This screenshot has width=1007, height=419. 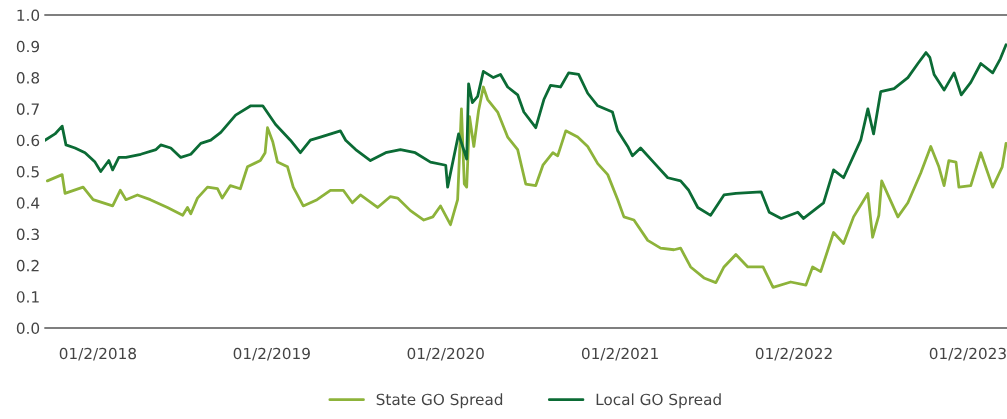 What do you see at coordinates (27, 234) in the screenshot?
I see `y-tick-label: 0.3` at bounding box center [27, 234].